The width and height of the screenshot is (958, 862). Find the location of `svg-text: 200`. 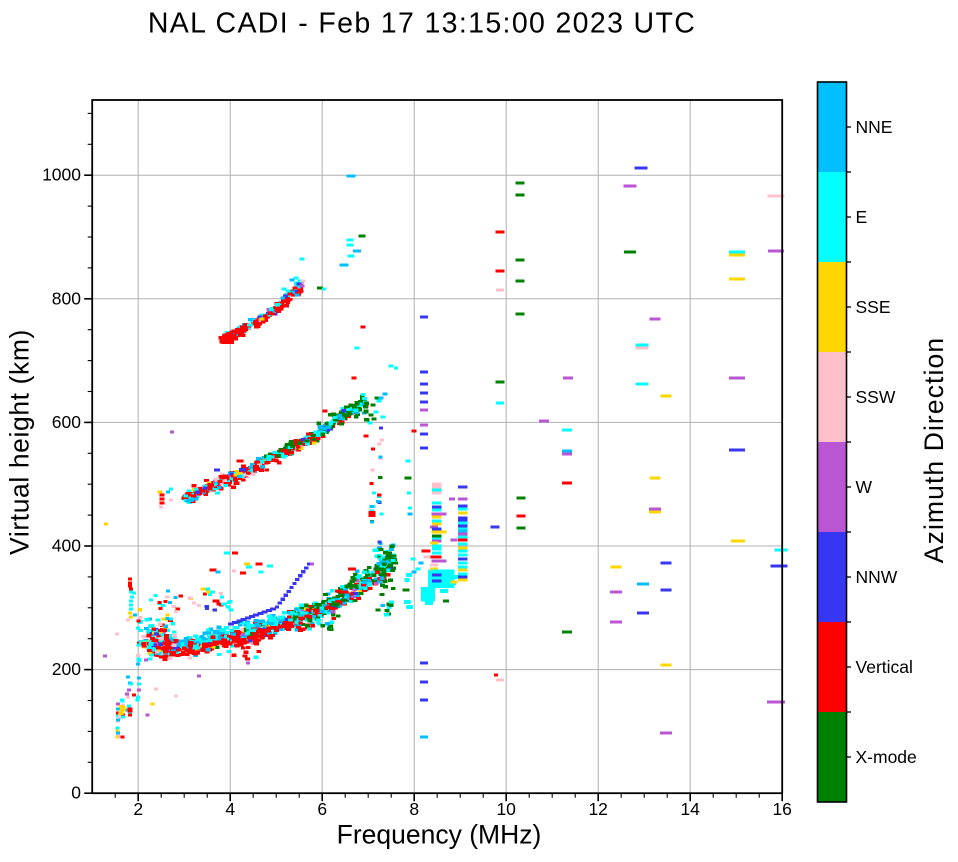

svg-text: 200 is located at coordinates (66, 669).